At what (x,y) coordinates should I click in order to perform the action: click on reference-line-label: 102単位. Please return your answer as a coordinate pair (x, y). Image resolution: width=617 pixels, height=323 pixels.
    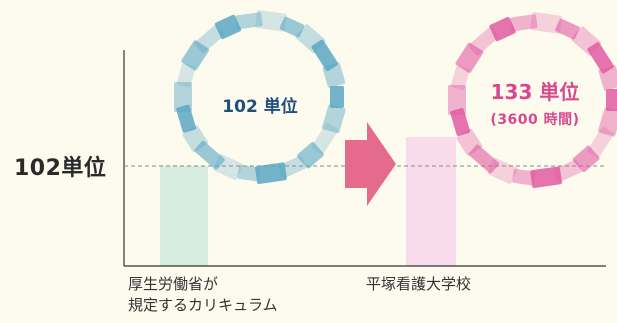
    Looking at the image, I should click on (60, 168).